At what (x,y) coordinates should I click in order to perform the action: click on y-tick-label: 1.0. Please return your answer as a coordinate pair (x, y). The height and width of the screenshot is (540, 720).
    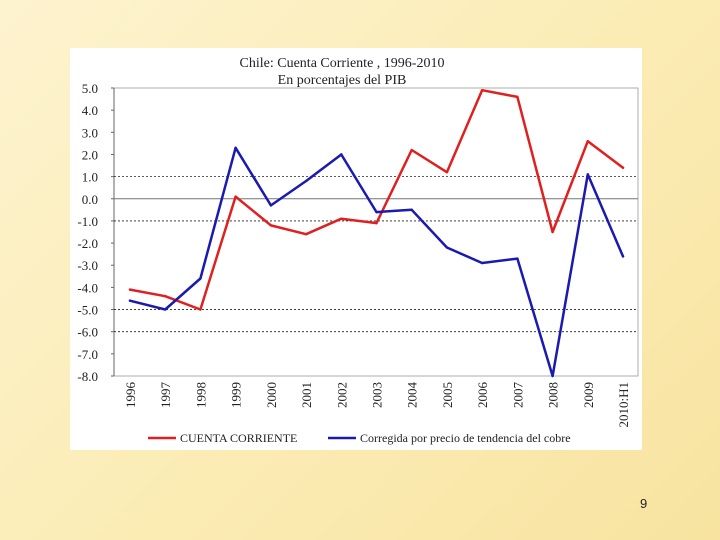
    Looking at the image, I should click on (90, 177).